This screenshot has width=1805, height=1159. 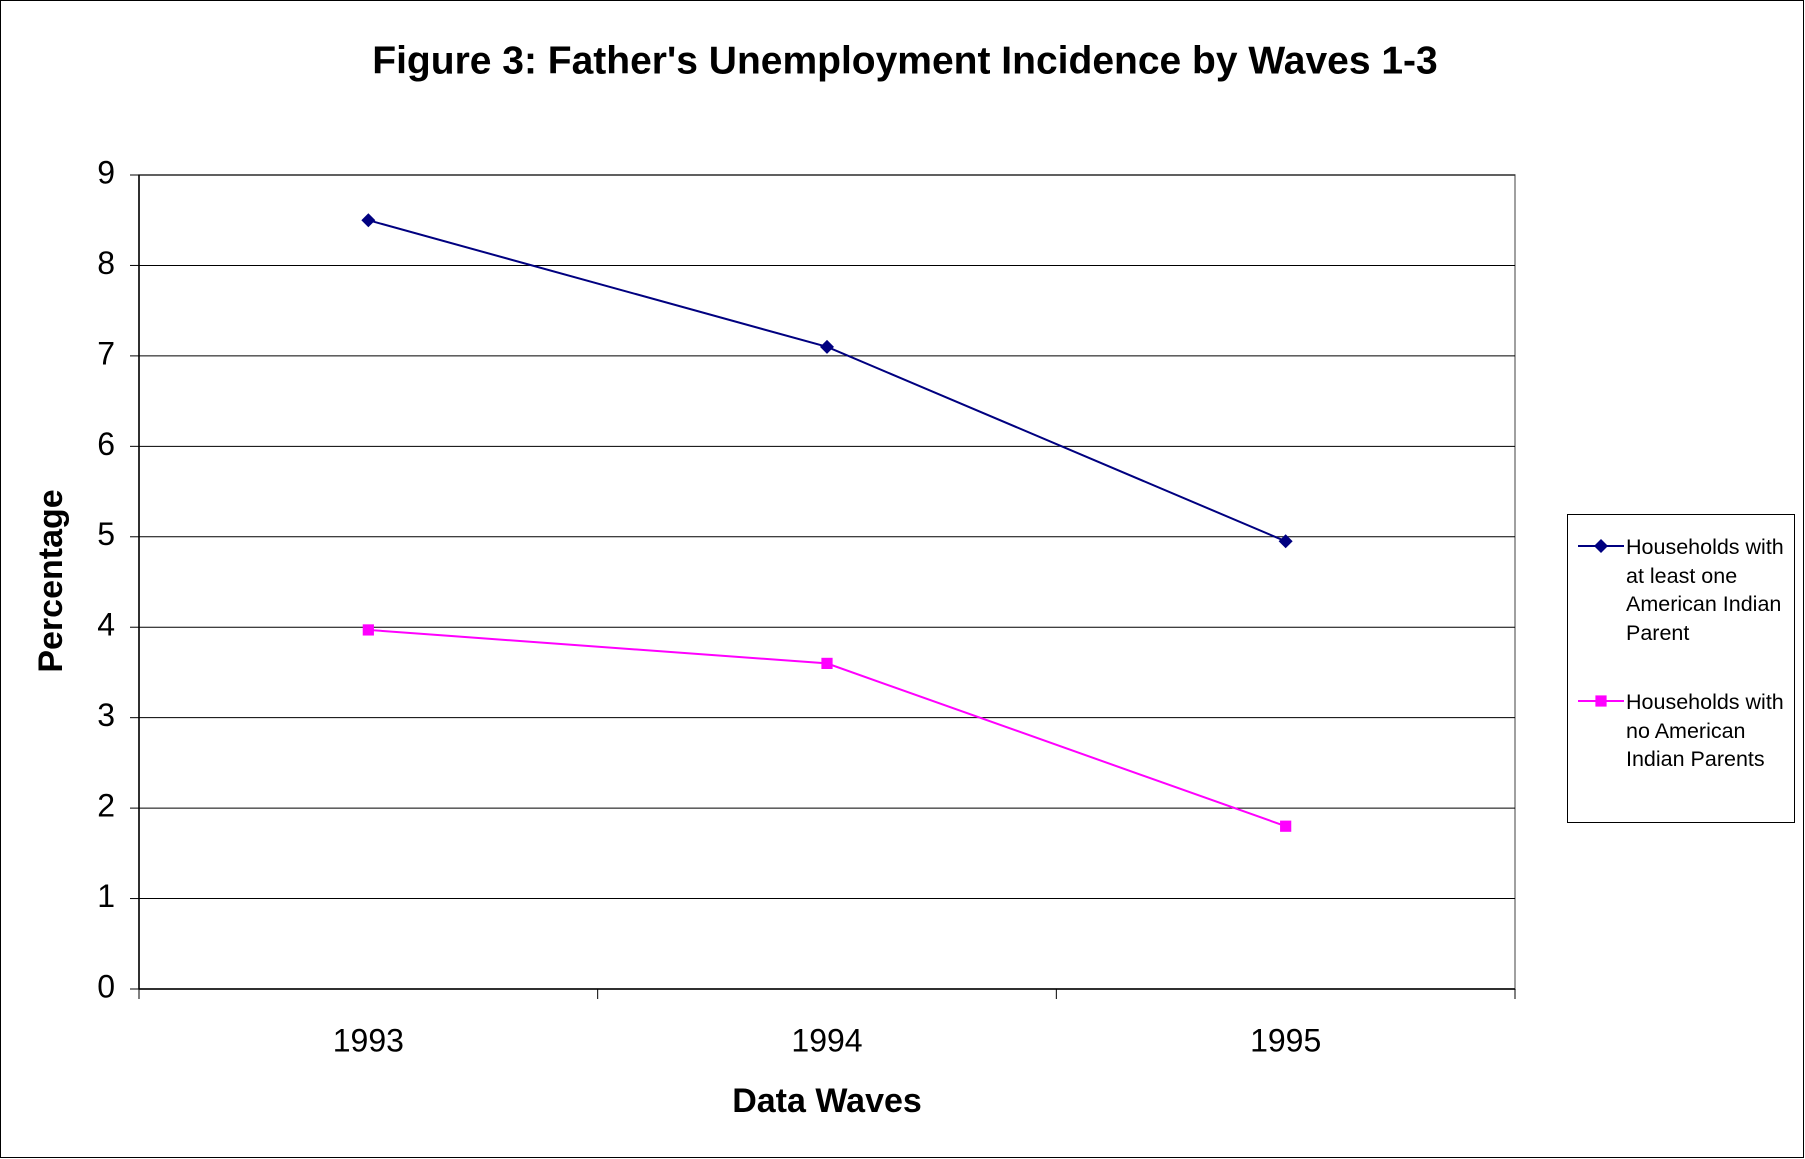 I want to click on y-tick-label: 4, so click(x=106, y=625).